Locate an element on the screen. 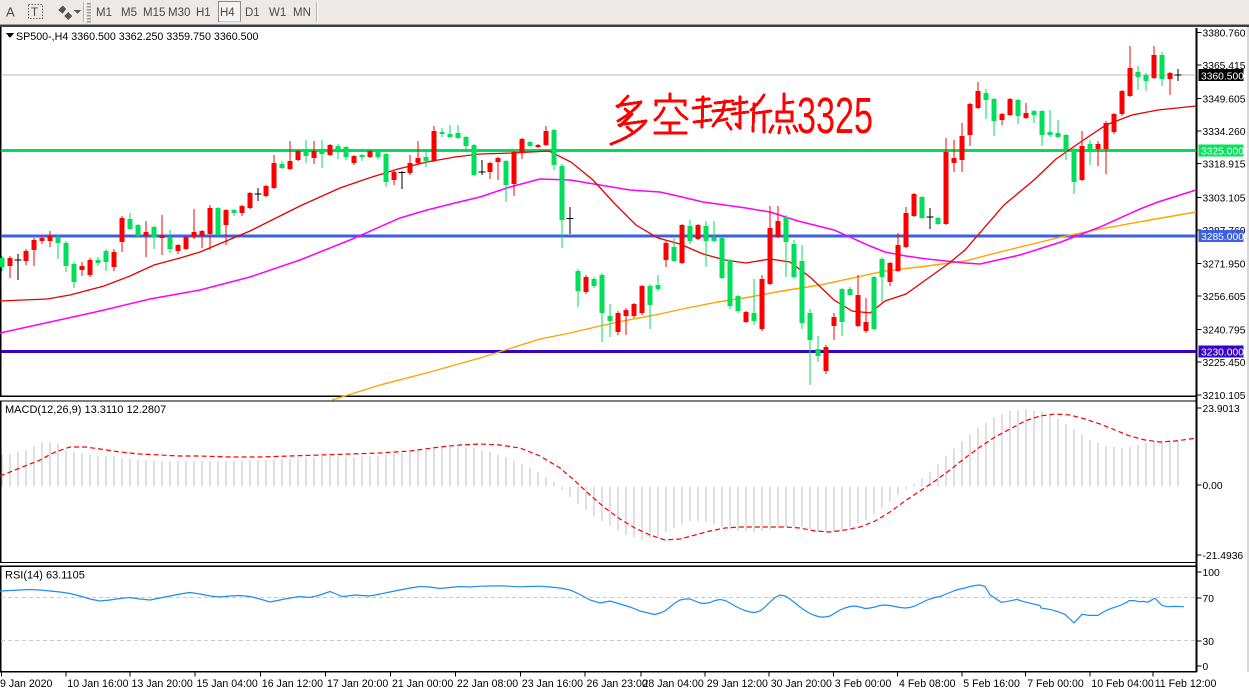  svg-text: 4 Feb 08:00 is located at coordinates (927, 684).